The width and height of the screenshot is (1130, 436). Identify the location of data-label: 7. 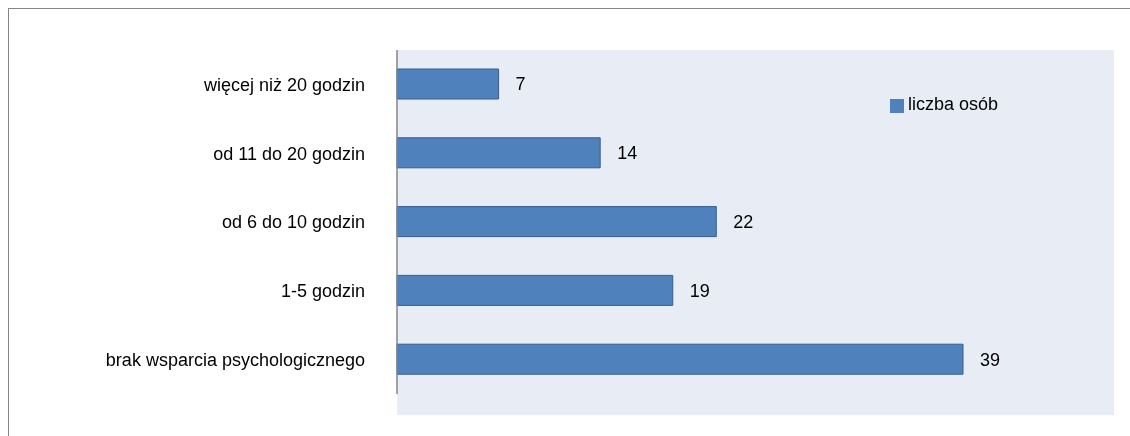
(520, 84).